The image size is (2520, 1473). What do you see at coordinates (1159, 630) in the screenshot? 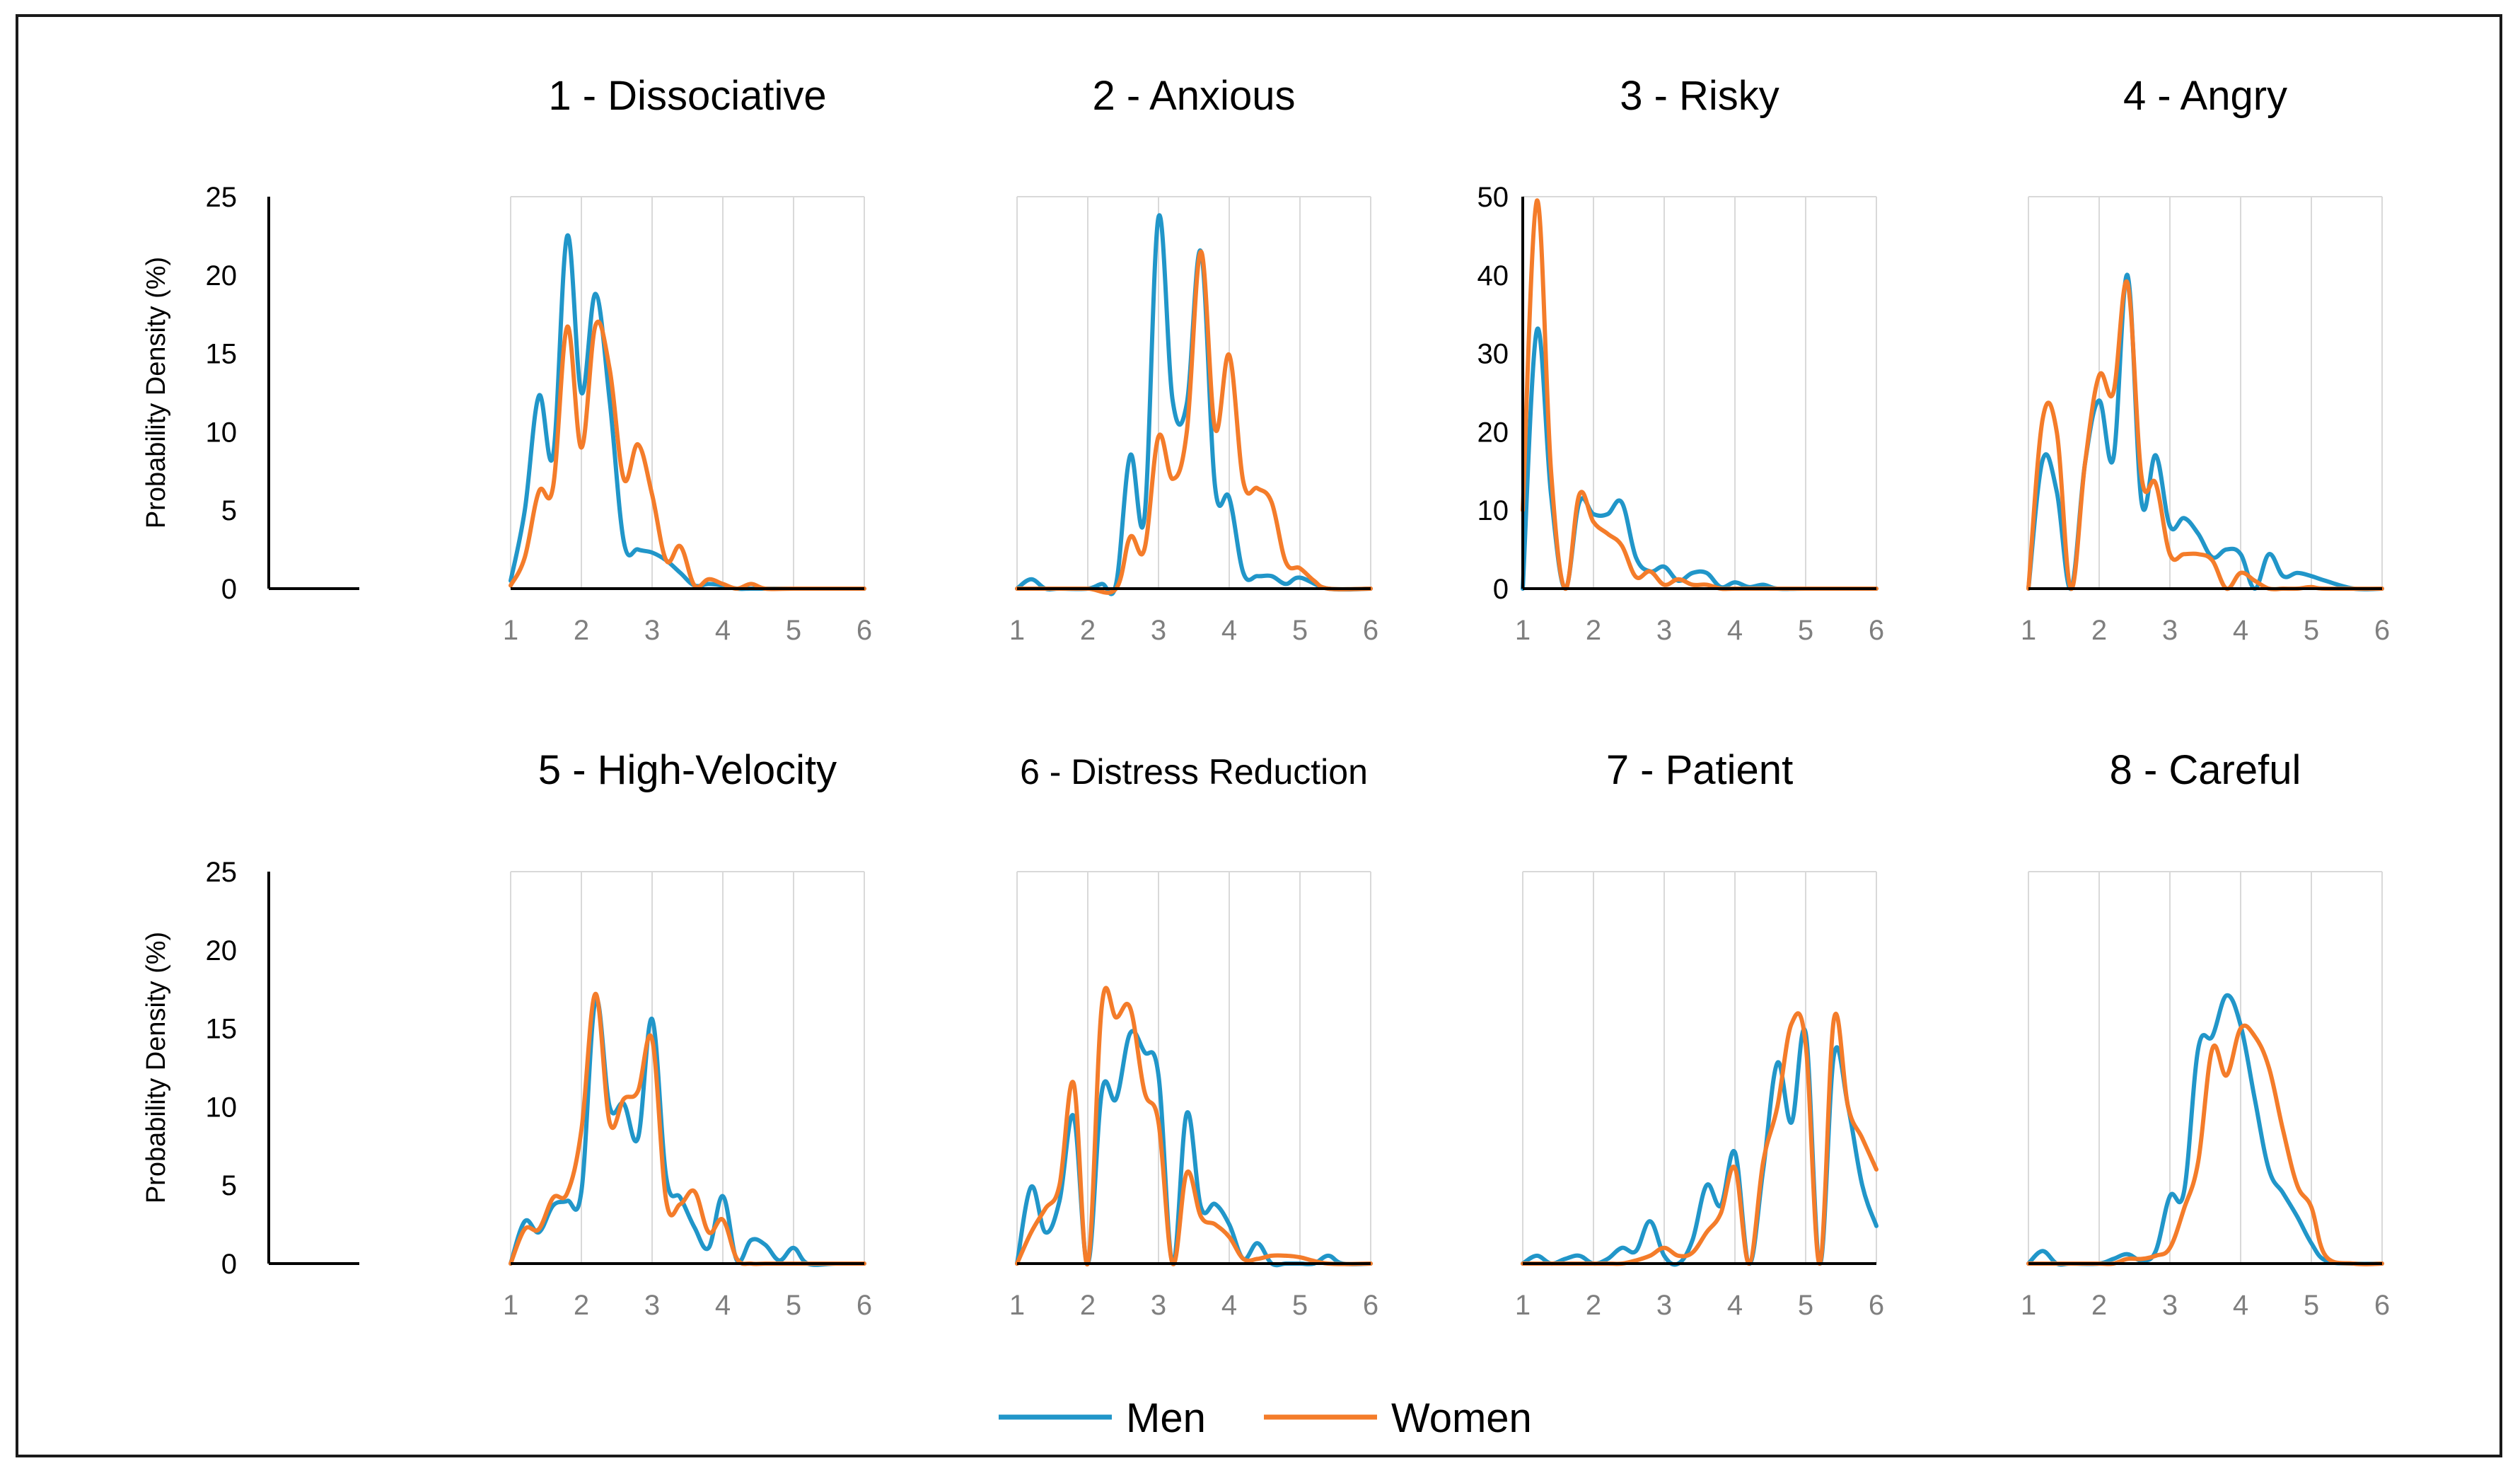
I see `chart-2-xtick-label: 3` at bounding box center [1159, 630].